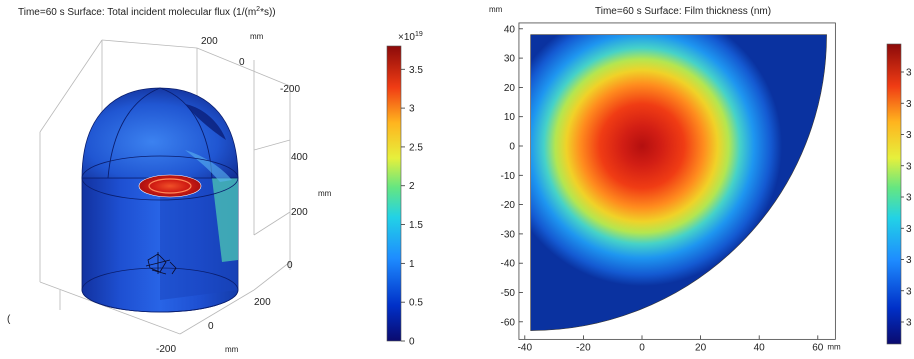 Image resolution: width=914 pixels, height=359 pixels. I want to click on unit-right: mm, so click(325, 193).